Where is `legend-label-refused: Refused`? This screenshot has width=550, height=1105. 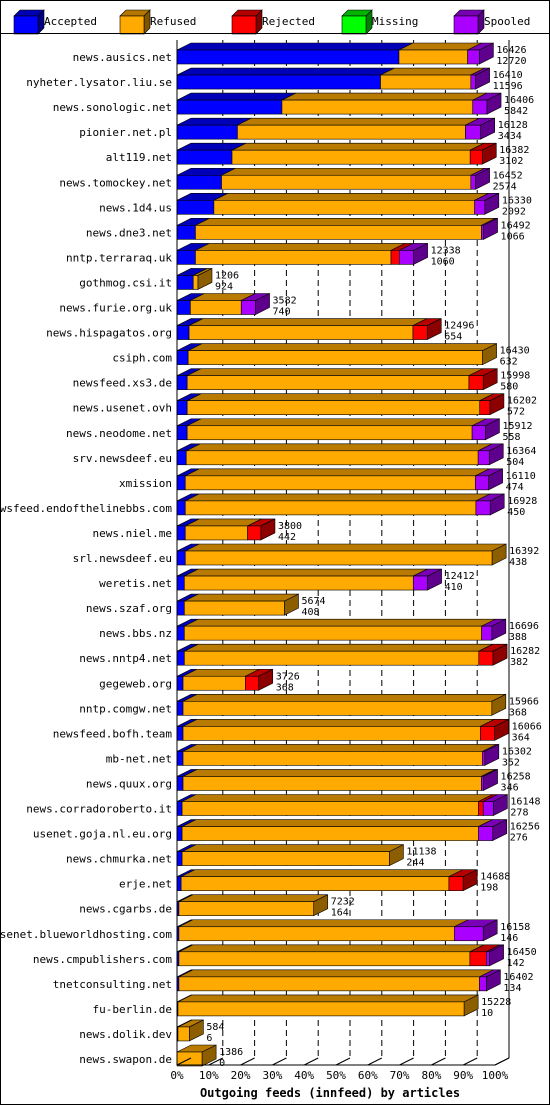
legend-label-refused: Refused is located at coordinates (173, 21).